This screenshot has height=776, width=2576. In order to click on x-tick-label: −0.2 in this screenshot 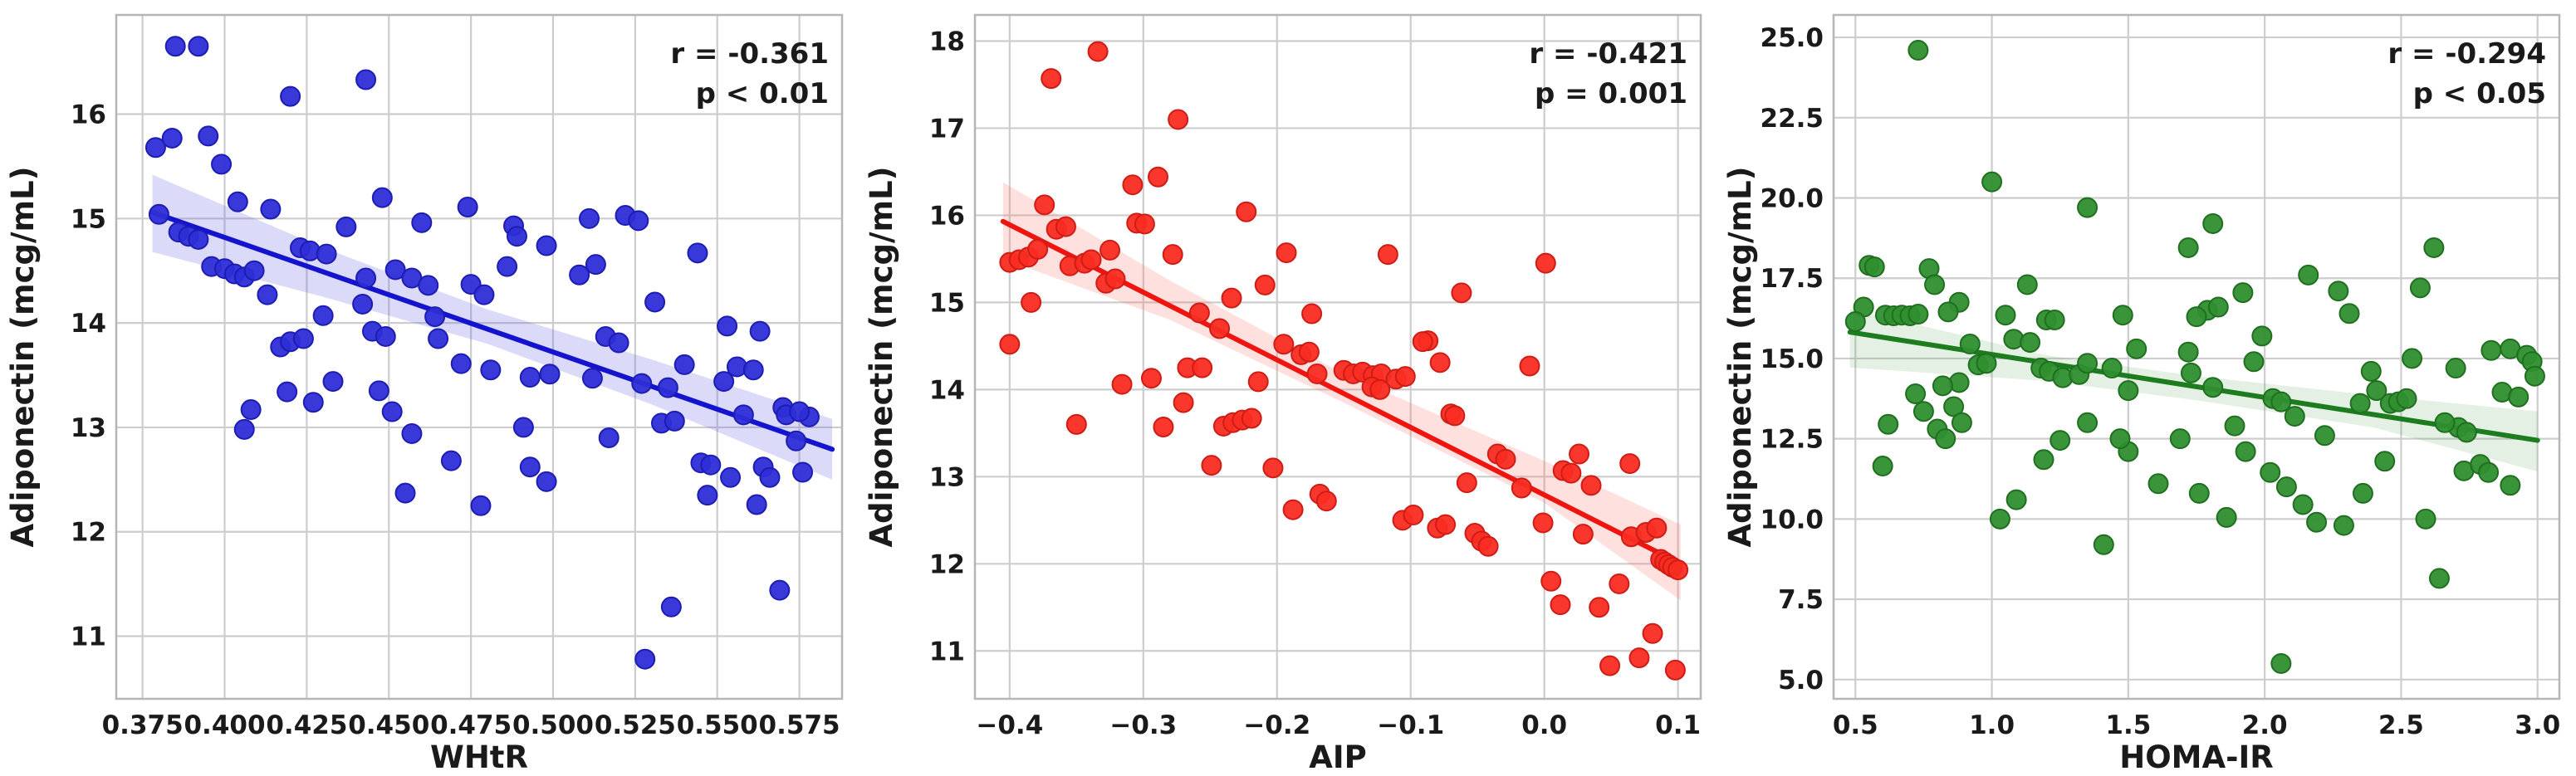, I will do `click(1276, 725)`.